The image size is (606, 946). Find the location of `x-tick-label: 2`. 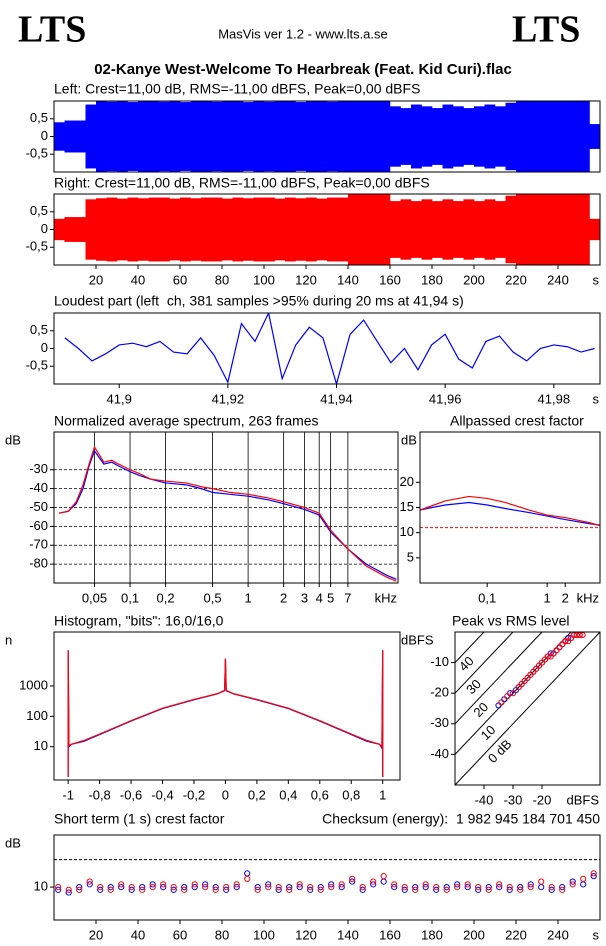

x-tick-label: 2 is located at coordinates (283, 597).